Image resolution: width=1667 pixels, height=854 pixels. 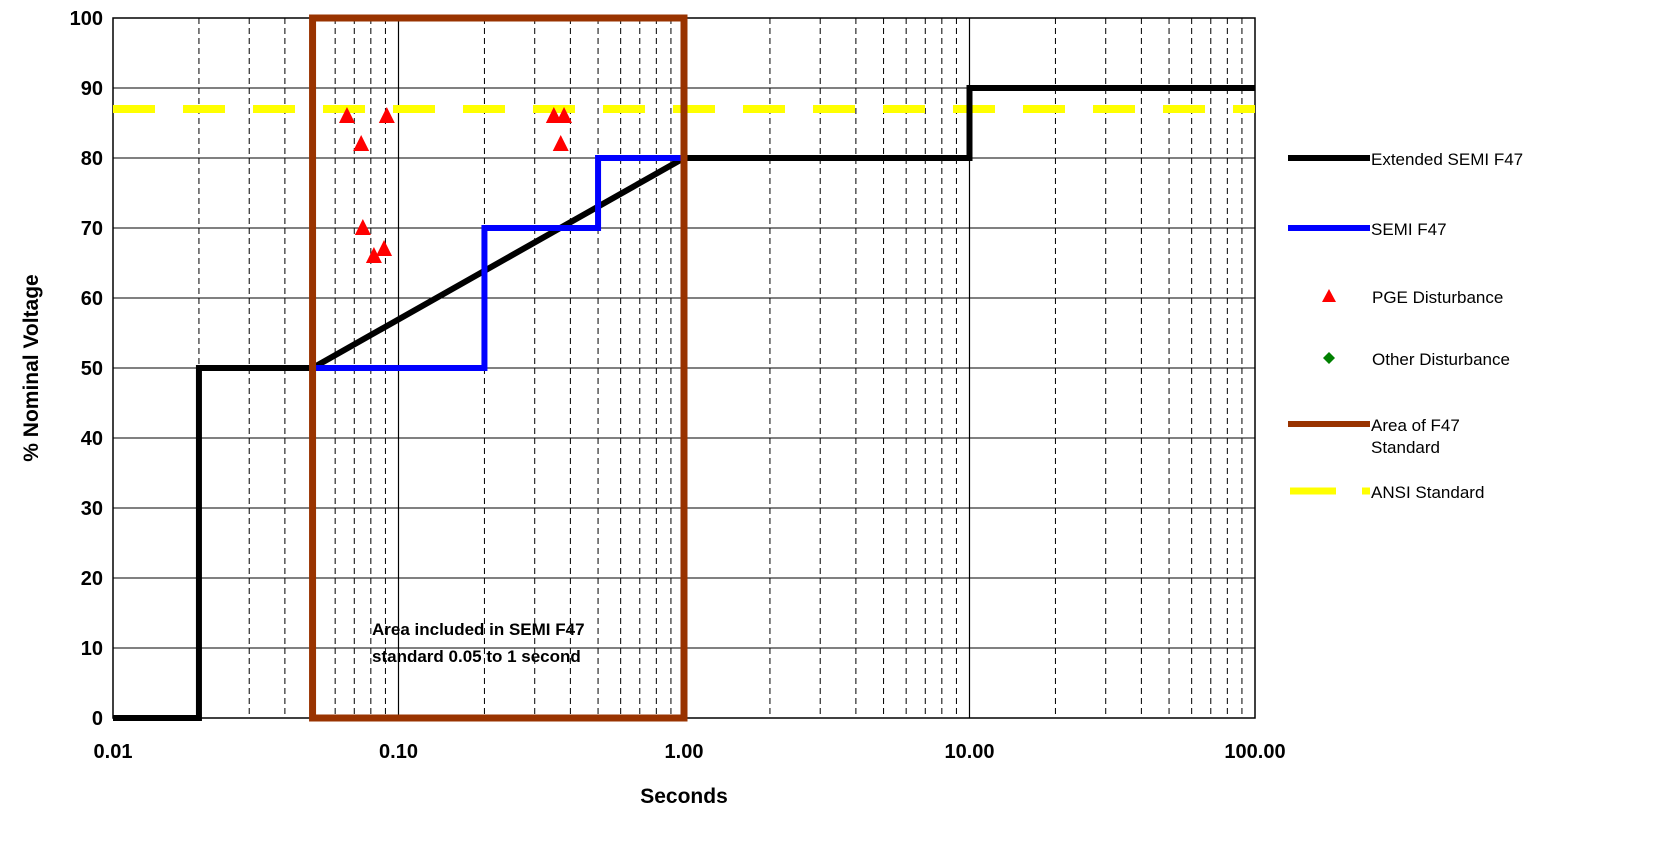 What do you see at coordinates (92, 159) in the screenshot?
I see `y-tick-label: 80` at bounding box center [92, 159].